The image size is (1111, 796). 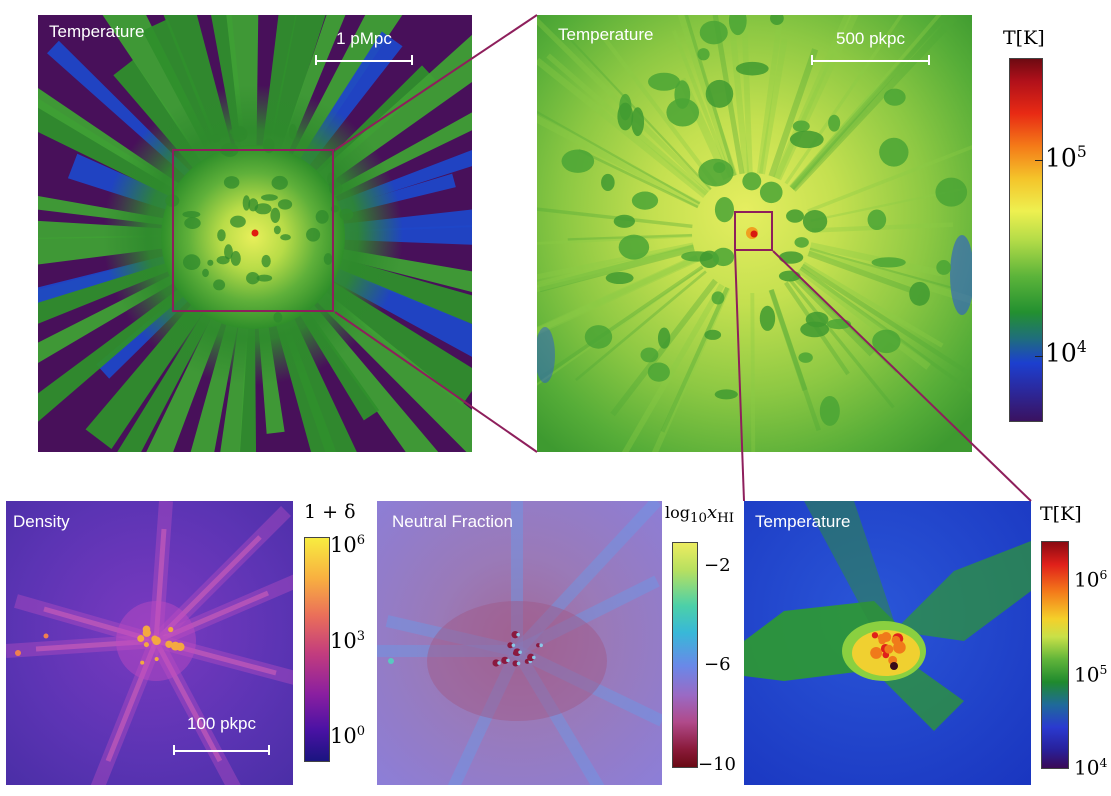 I want to click on colorbar-tick-label: −10, so click(x=717, y=764).